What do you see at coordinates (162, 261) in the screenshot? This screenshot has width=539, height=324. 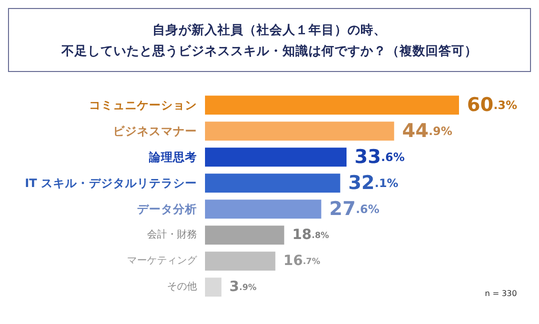 I see `y-tick-label: マーケティング` at bounding box center [162, 261].